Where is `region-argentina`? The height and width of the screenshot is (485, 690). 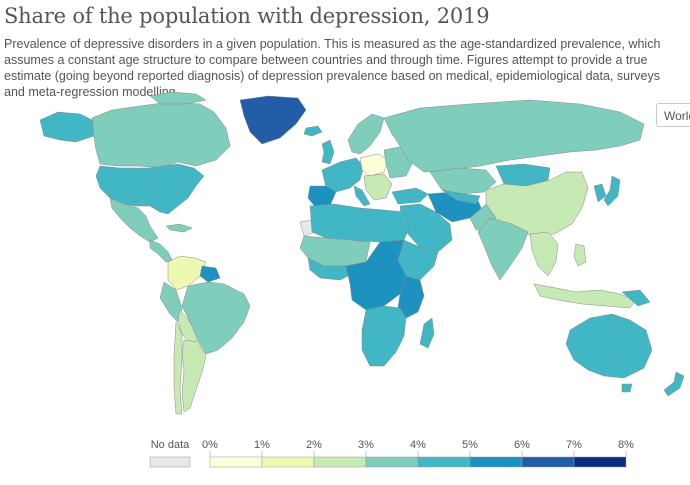
region-argentina is located at coordinates (194, 376).